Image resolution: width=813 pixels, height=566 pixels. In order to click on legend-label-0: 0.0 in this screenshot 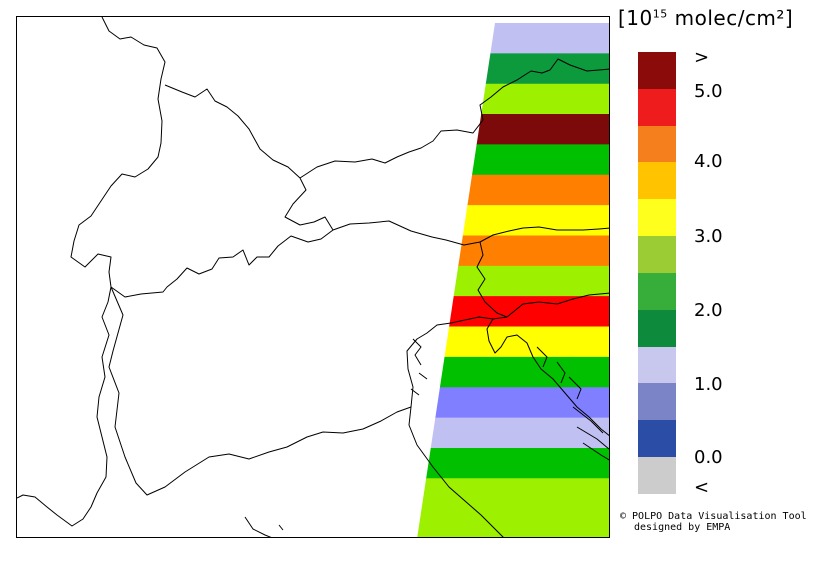, I will do `click(708, 457)`.